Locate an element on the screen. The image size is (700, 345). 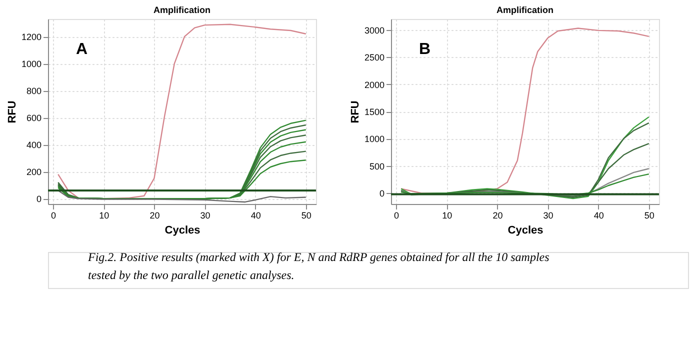
caption: Fig.2. Positive results (marked with X) for E, N and RdRP genes obtained for all the 10 samples tested by the two parallel genetic analyses. is located at coordinates (318, 266).